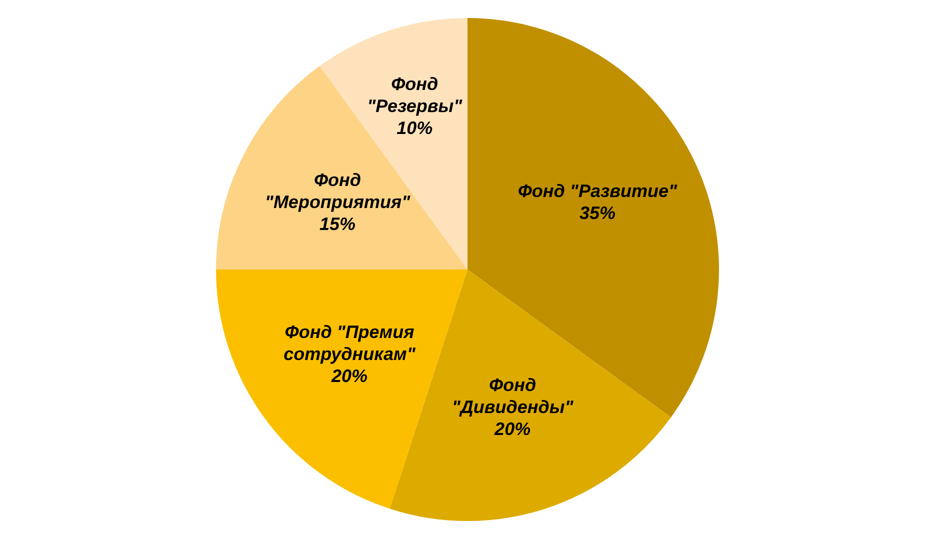 This screenshot has width=935, height=543. What do you see at coordinates (513, 396) in the screenshot?
I see `slice-label: Фонд "Дивиденды"` at bounding box center [513, 396].